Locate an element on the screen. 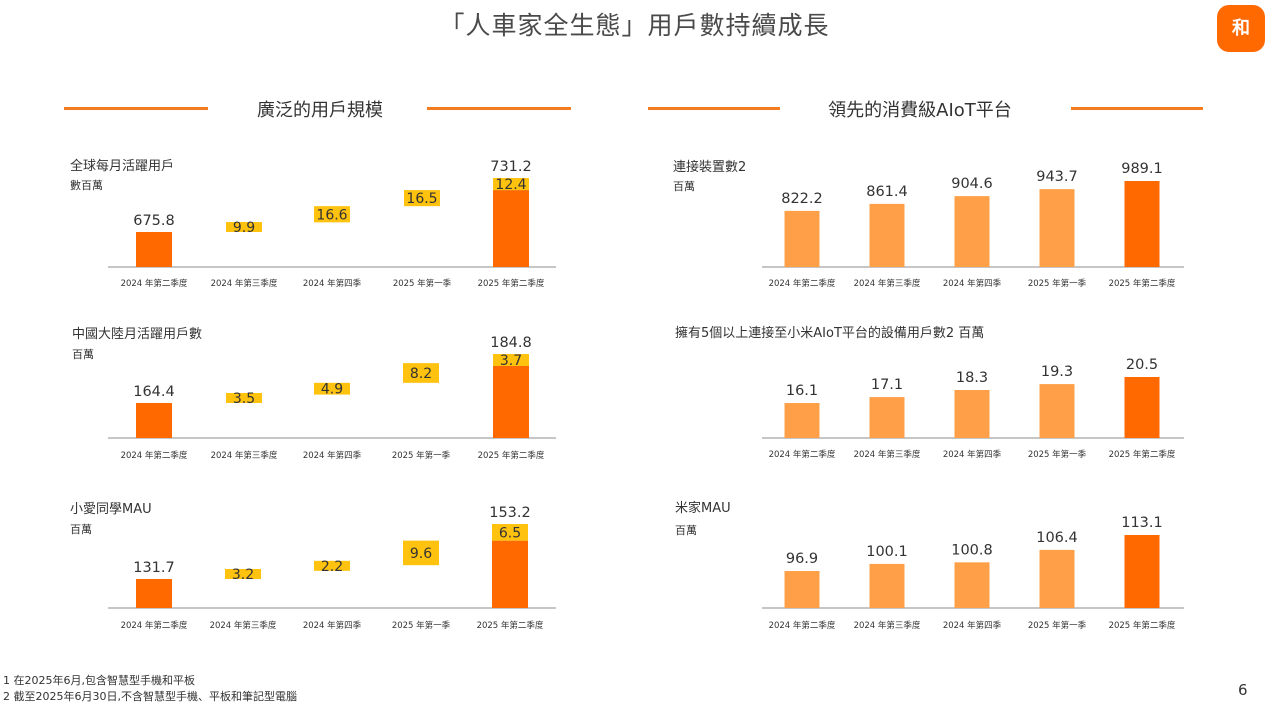 This screenshot has height=704, width=1269. chart2-bar-start is located at coordinates (154, 420).